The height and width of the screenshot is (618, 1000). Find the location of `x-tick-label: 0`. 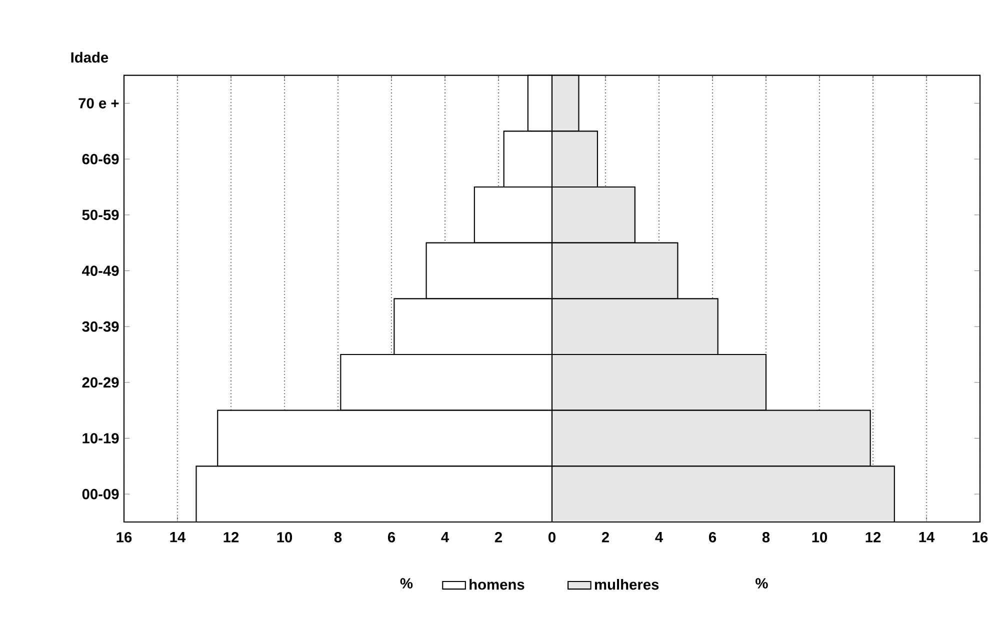

x-tick-label: 0 is located at coordinates (552, 537).